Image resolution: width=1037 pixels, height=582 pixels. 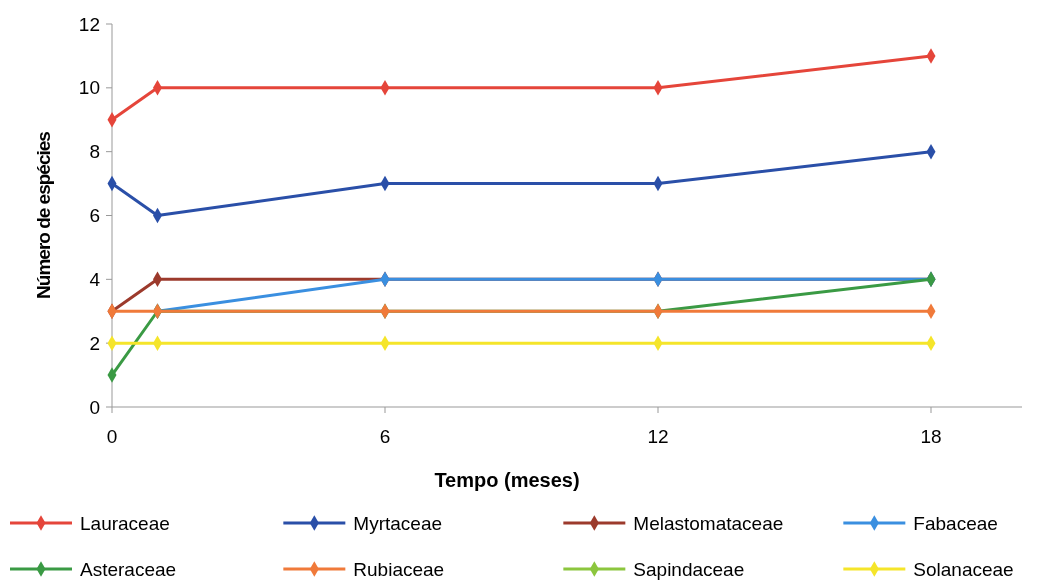 I want to click on y-tick-label: 12, so click(x=89, y=24).